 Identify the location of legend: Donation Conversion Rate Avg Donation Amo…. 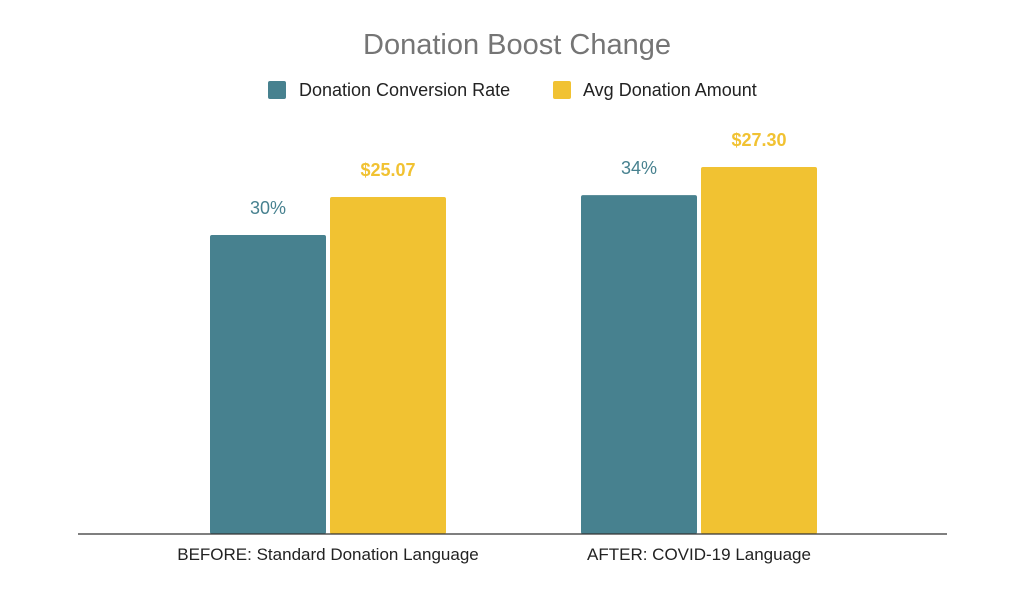
(512, 90).